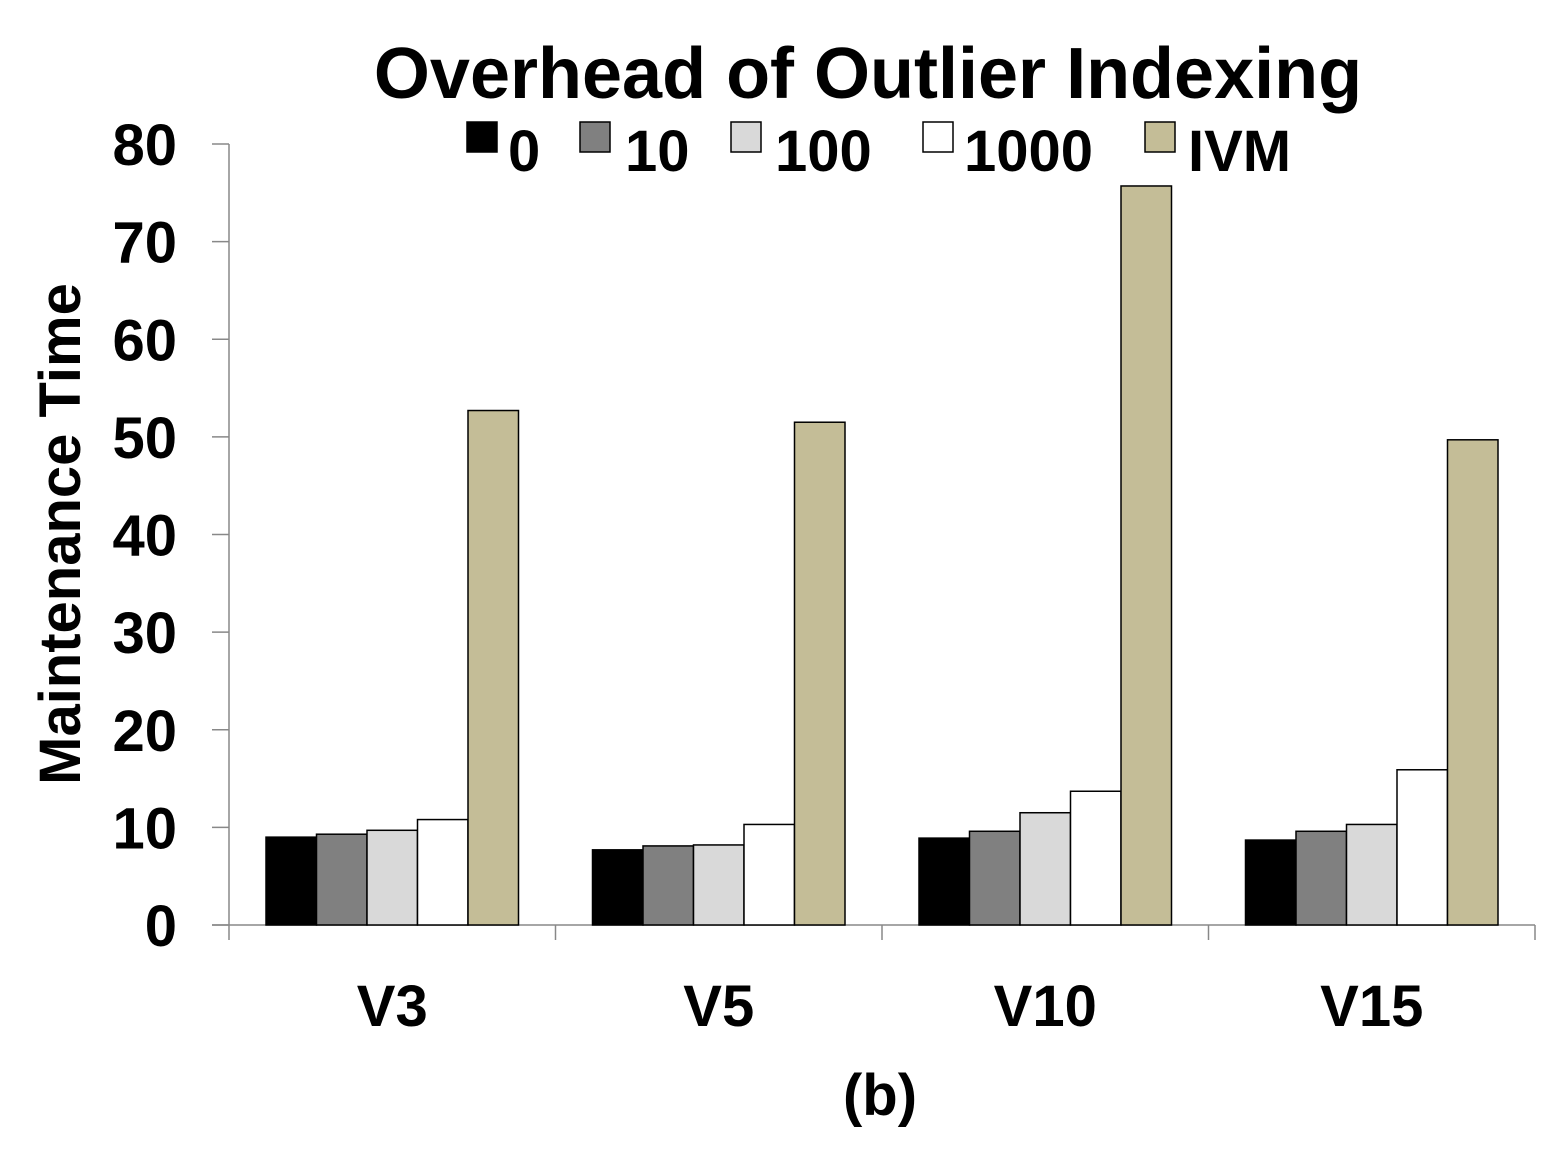 The height and width of the screenshot is (1150, 1561). I want to click on x-category-label: V3, so click(392, 1006).